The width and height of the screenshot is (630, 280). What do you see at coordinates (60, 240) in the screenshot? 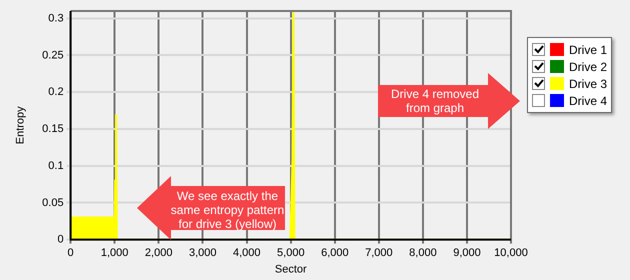
I see `y-tick-label: 0` at bounding box center [60, 240].